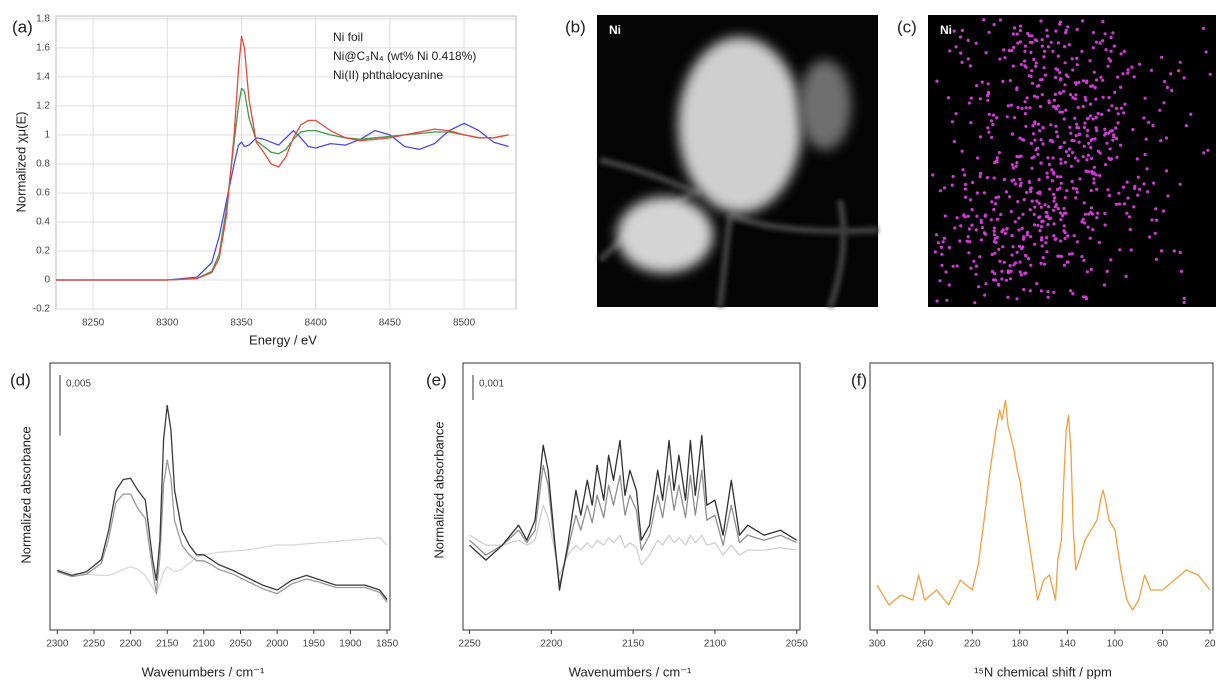 The width and height of the screenshot is (1218, 689). What do you see at coordinates (220, 496) in the screenshot?
I see `plot-frame` at bounding box center [220, 496].